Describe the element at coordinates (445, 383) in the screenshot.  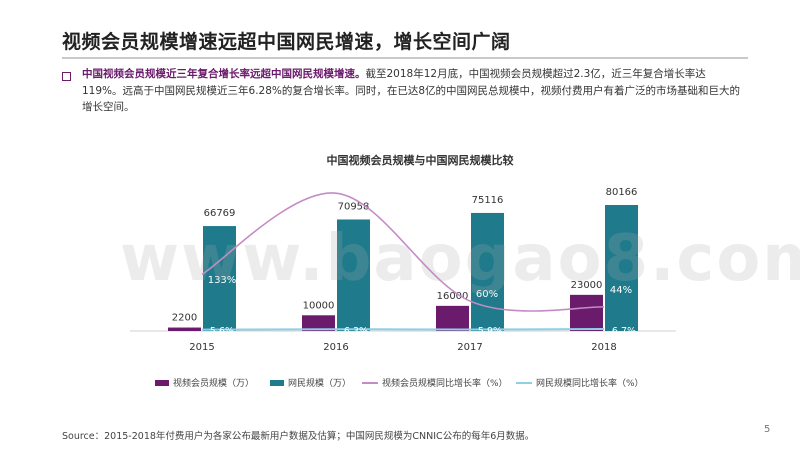
I see `legend-member-growth-label: 视频会员规模同比增长率（%）` at that location.